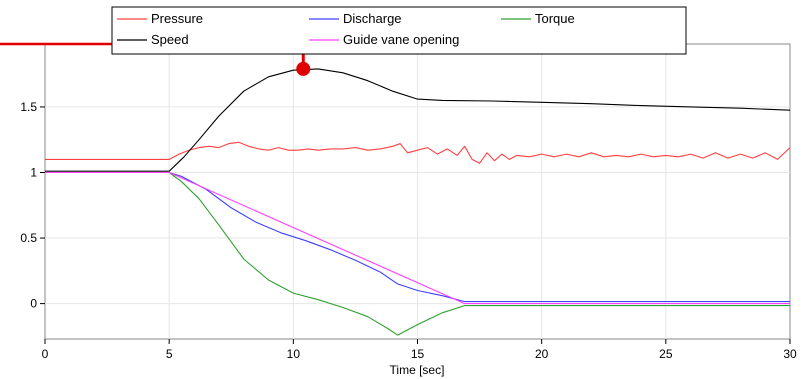 The height and width of the screenshot is (379, 809). What do you see at coordinates (418, 354) in the screenshot?
I see `x-tick-label: 15` at bounding box center [418, 354].